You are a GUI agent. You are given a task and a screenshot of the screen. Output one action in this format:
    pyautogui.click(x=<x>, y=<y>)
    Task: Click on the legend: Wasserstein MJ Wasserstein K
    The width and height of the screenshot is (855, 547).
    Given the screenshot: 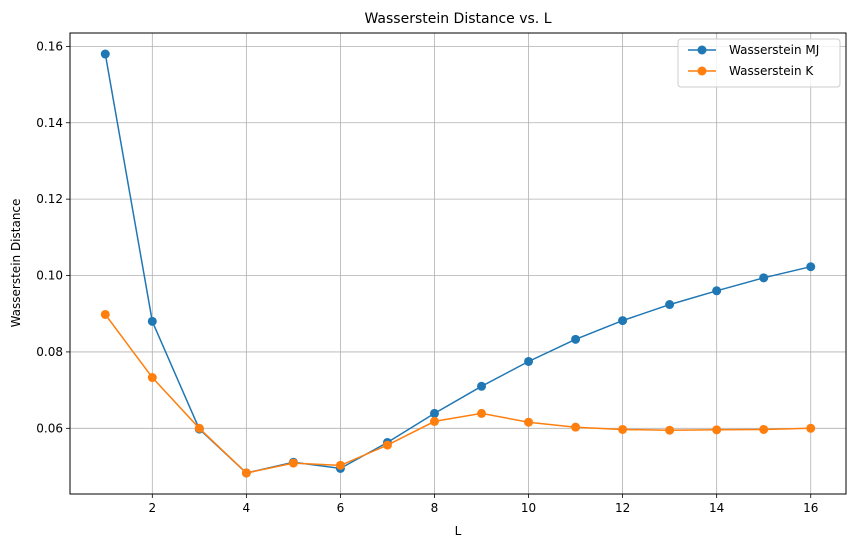 What is the action you would take?
    pyautogui.click(x=759, y=63)
    